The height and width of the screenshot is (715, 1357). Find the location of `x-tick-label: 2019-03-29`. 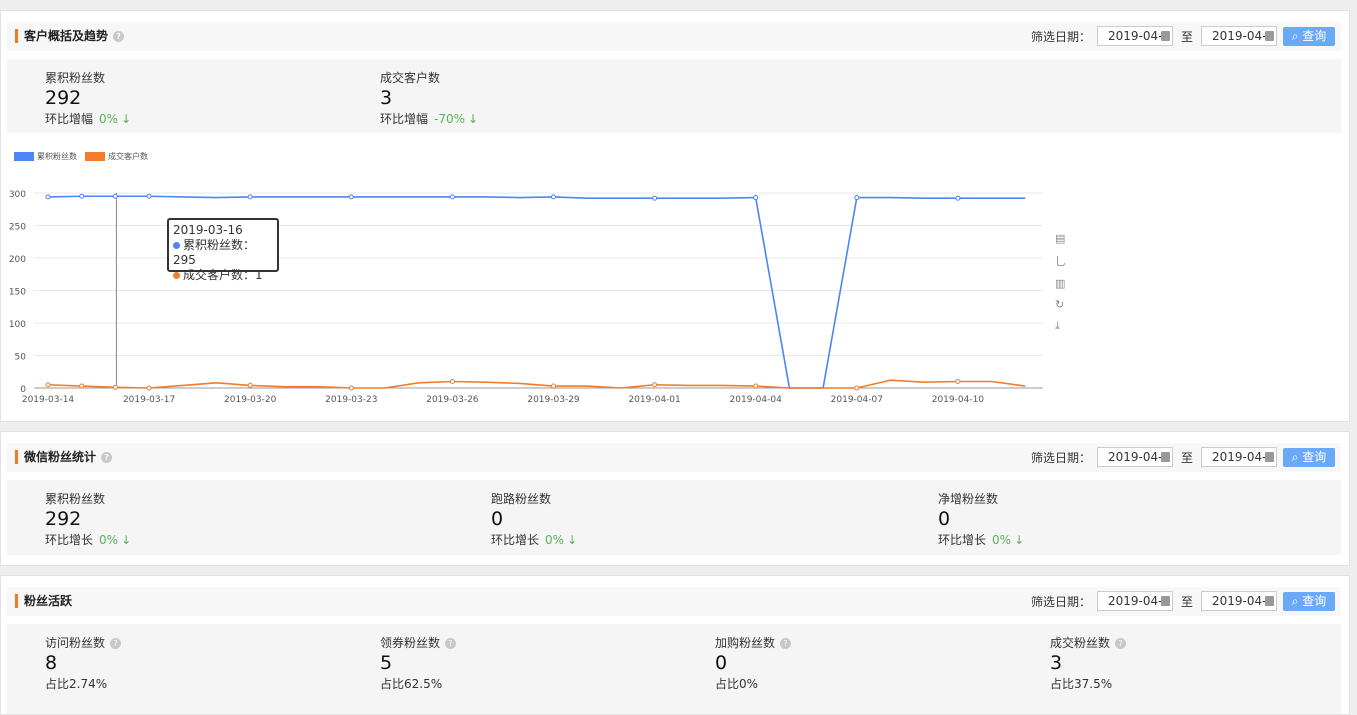

x-tick-label: 2019-03-29 is located at coordinates (553, 400).